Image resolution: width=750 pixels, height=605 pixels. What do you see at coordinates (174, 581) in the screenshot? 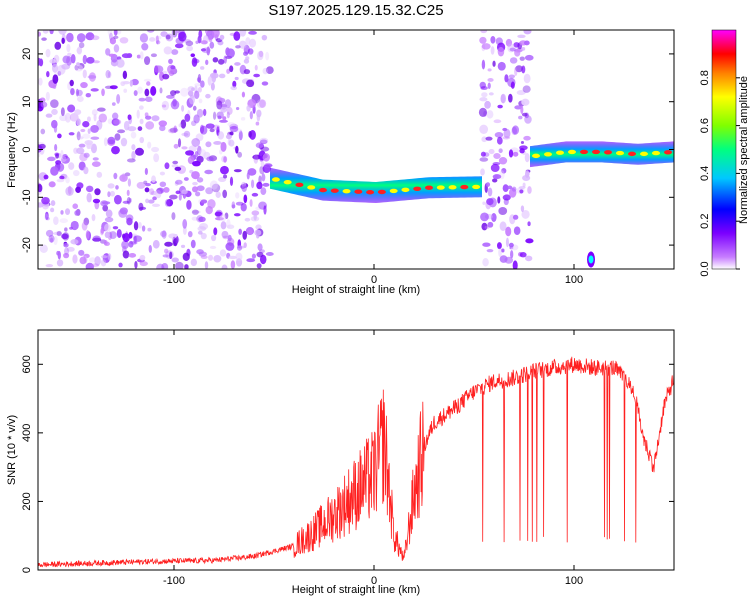
I see `x-tick-label: -100` at bounding box center [174, 581].